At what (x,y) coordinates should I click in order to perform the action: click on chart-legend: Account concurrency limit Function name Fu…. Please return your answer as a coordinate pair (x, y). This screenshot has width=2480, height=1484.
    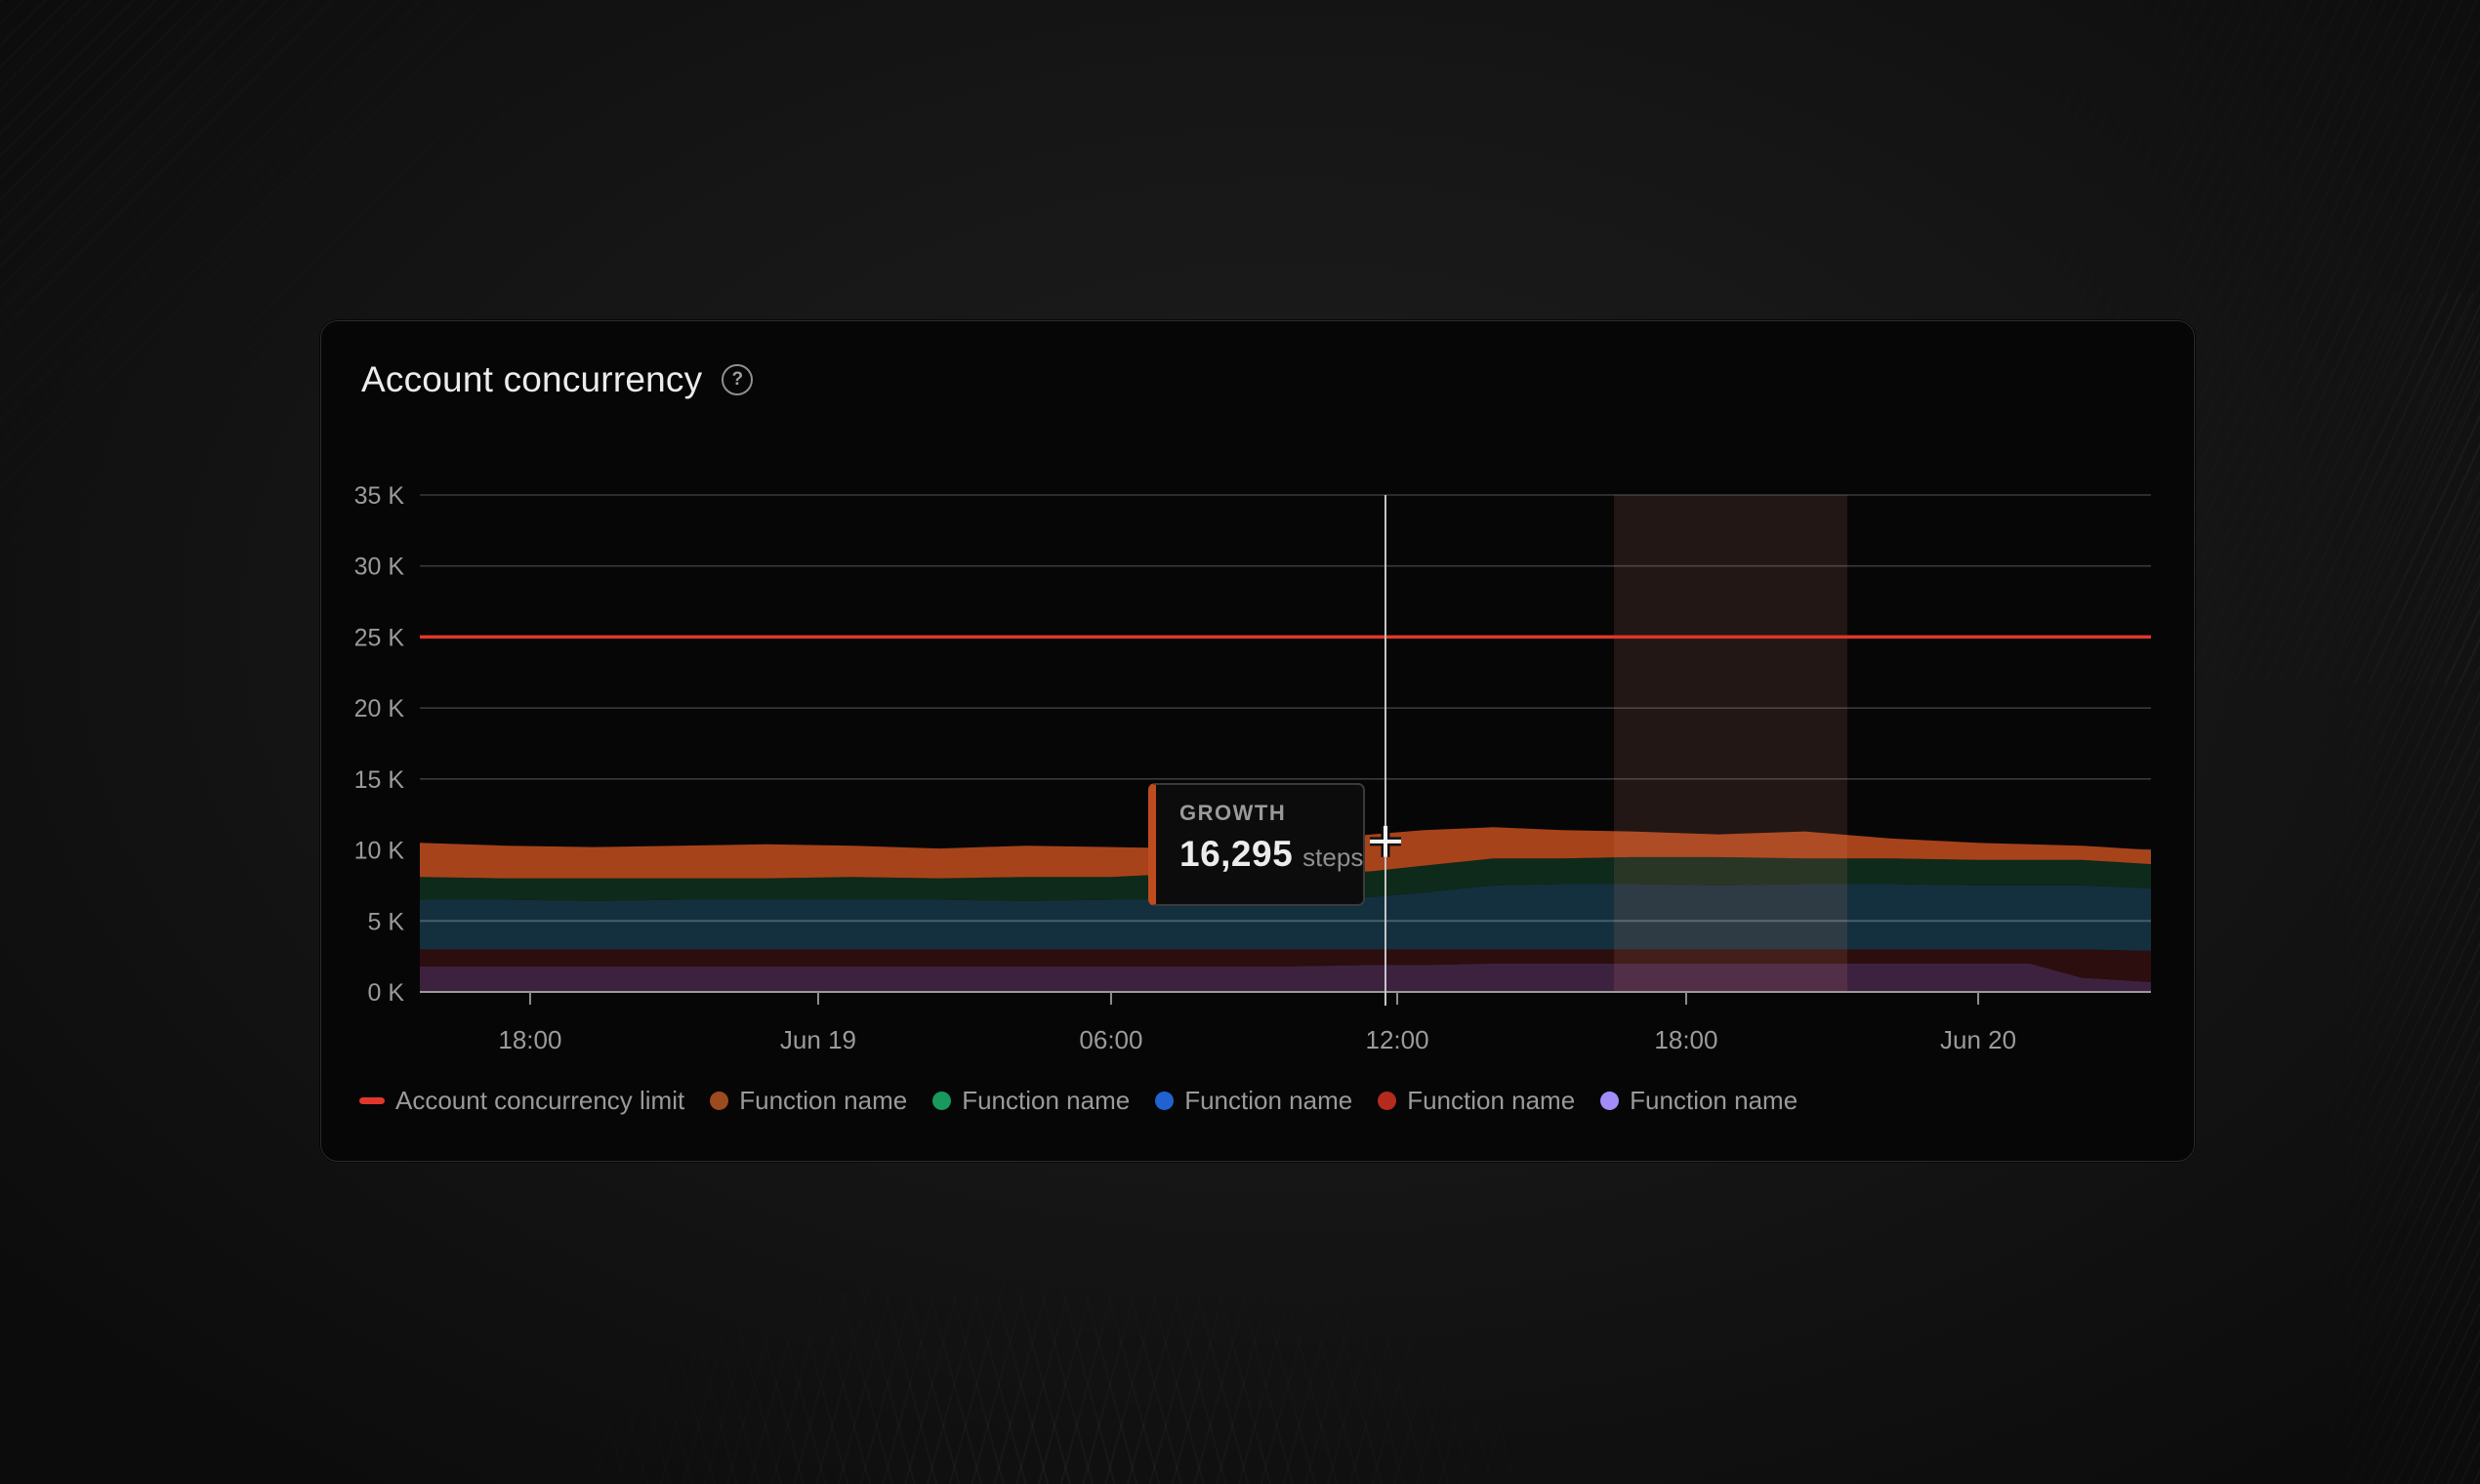
    Looking at the image, I should click on (1257, 1101).